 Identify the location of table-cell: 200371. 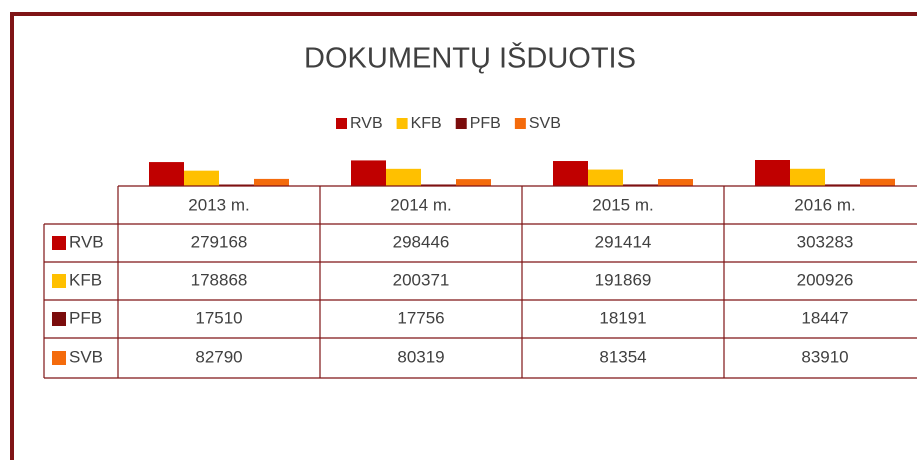
(421, 279).